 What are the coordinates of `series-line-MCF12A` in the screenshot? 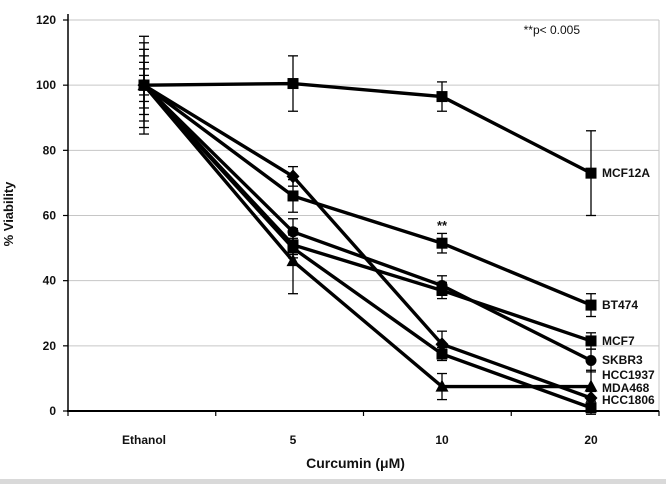 It's located at (367, 128).